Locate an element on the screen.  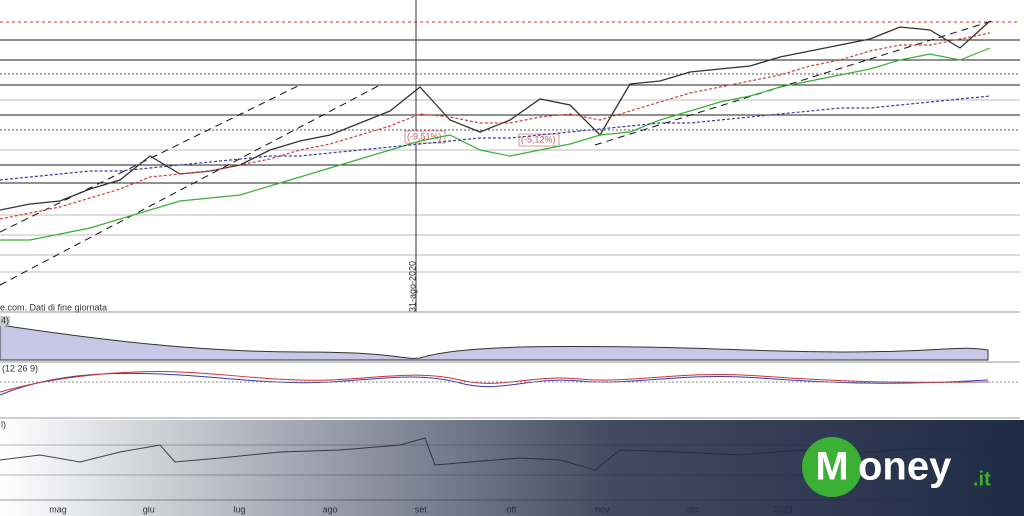
annotation-box is located at coordinates (539, 140).